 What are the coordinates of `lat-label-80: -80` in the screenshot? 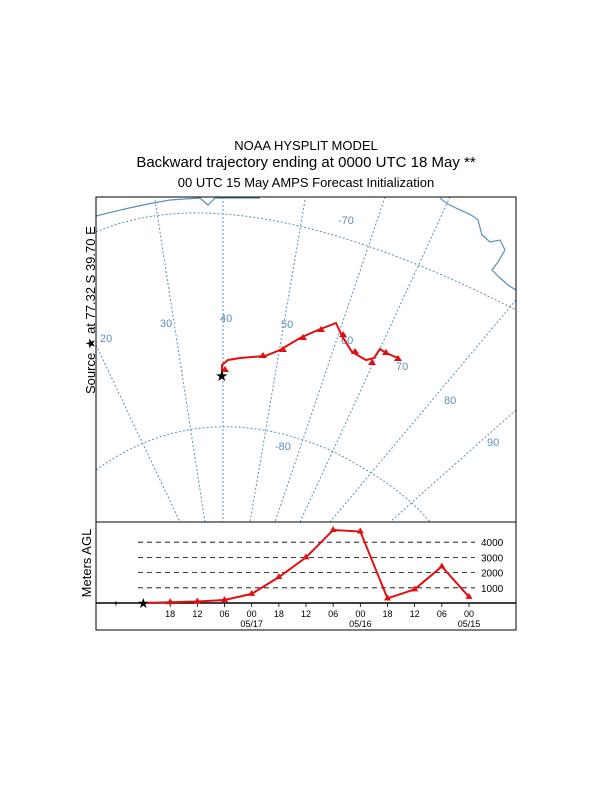 It's located at (283, 447).